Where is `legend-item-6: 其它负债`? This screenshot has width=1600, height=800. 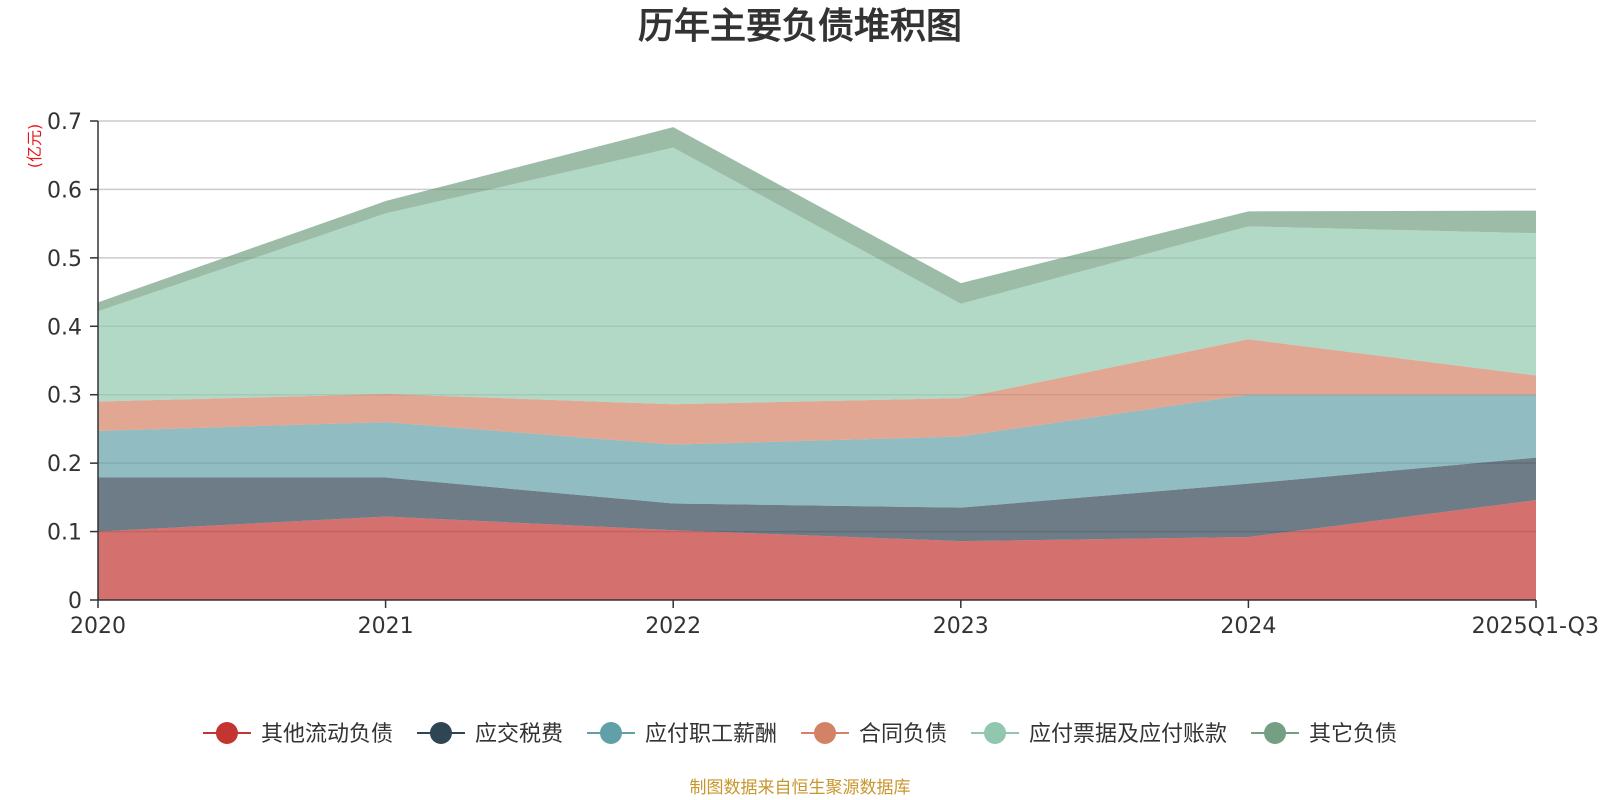
legend-item-6: 其它负债 is located at coordinates (1324, 734).